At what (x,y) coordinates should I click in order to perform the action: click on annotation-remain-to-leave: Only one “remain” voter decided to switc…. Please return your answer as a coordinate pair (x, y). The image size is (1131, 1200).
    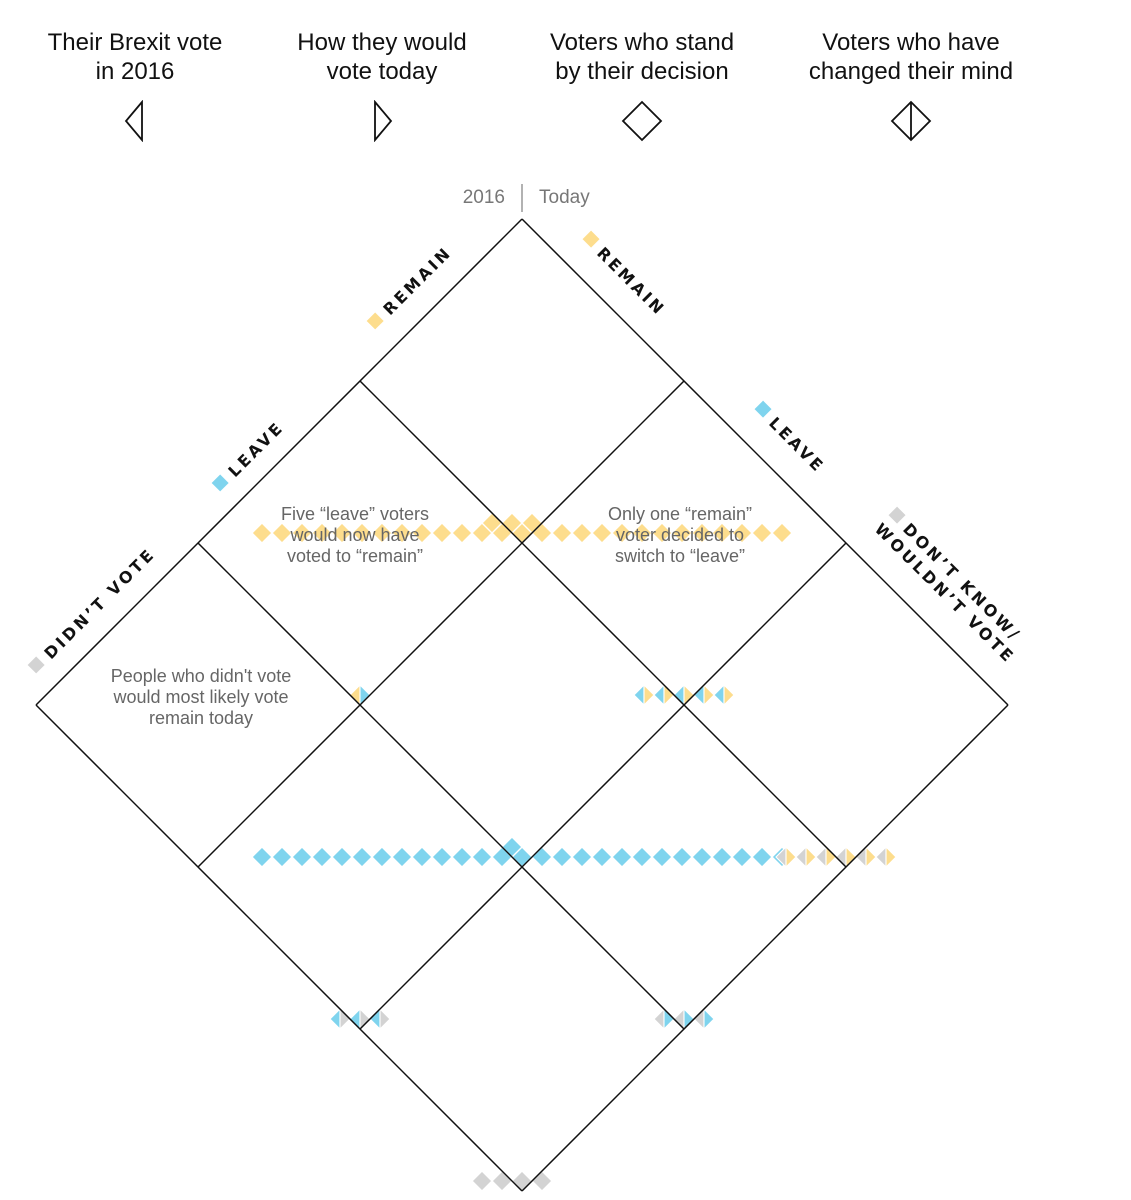
    Looking at the image, I should click on (680, 535).